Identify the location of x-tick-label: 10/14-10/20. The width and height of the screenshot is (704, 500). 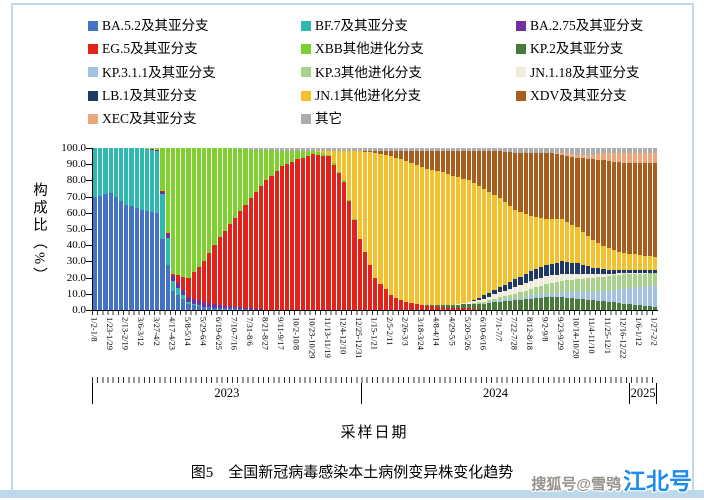
(576, 338).